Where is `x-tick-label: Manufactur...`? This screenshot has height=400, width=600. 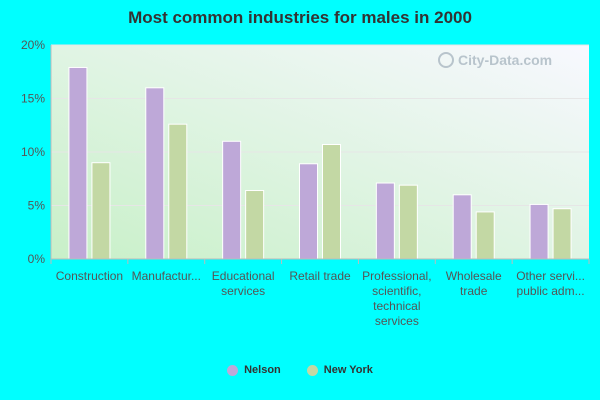 x-tick-label: Manufactur... is located at coordinates (166, 276).